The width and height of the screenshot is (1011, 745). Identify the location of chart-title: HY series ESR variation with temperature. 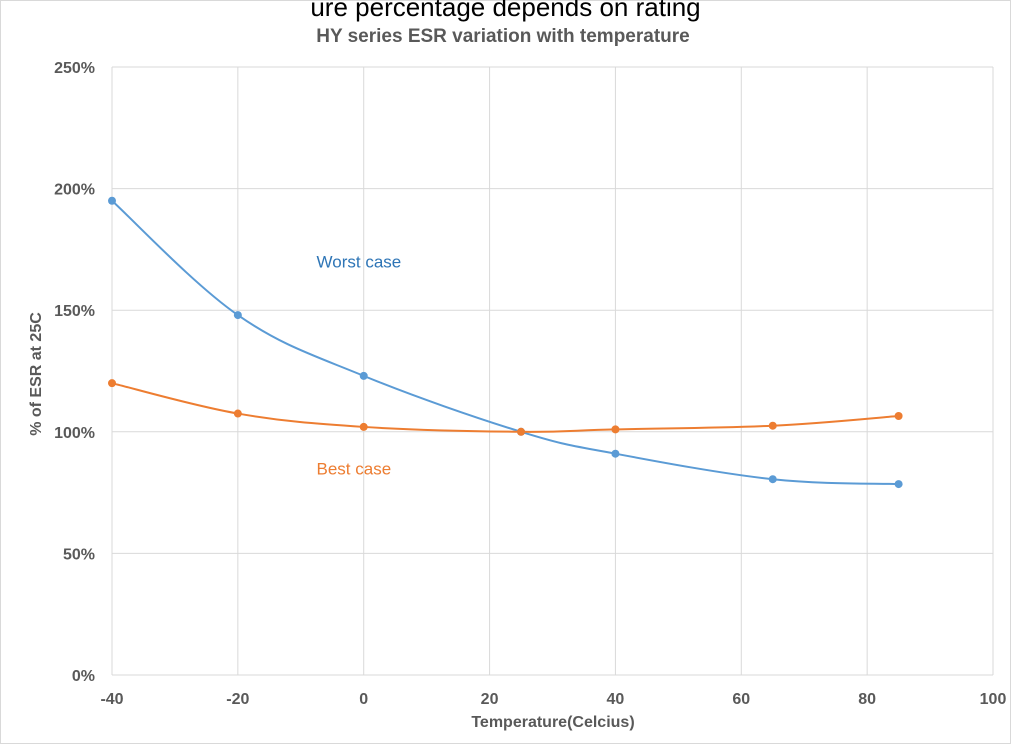
(502, 36).